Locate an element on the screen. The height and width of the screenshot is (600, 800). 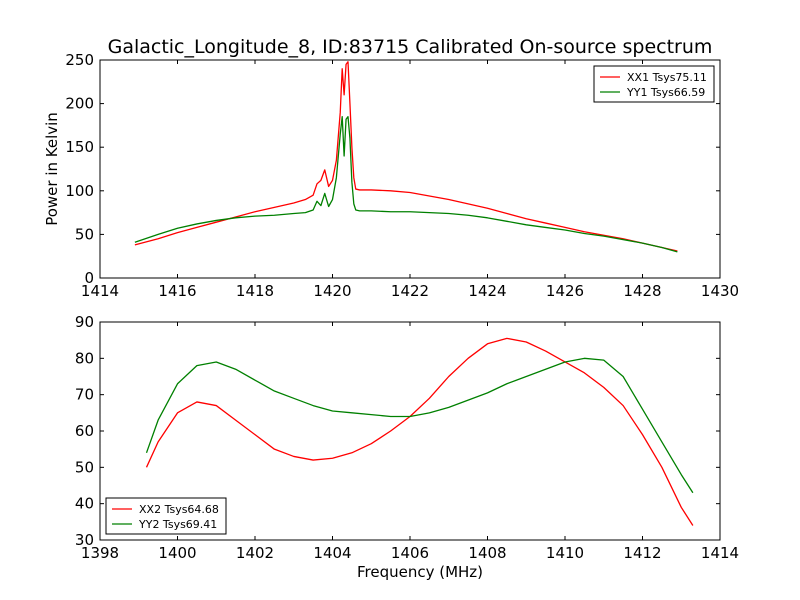
y-tick-label: 100 is located at coordinates (79, 191).